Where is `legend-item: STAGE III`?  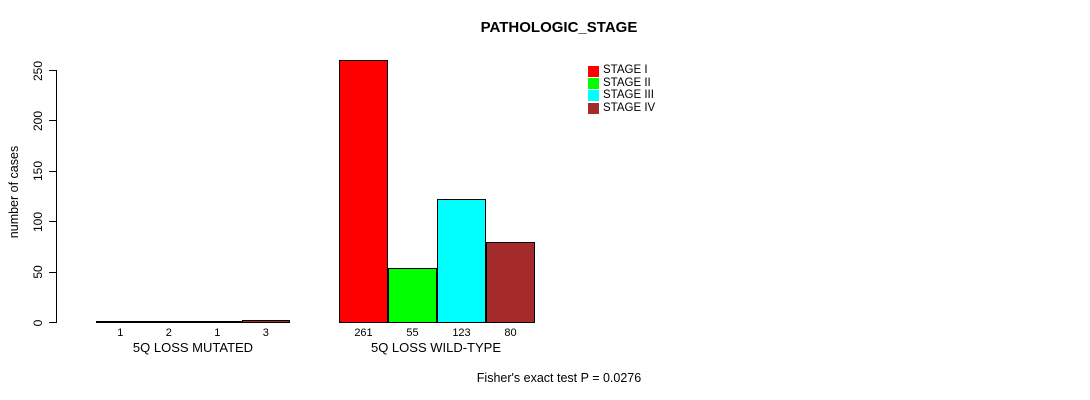 legend-item: STAGE III is located at coordinates (621, 96).